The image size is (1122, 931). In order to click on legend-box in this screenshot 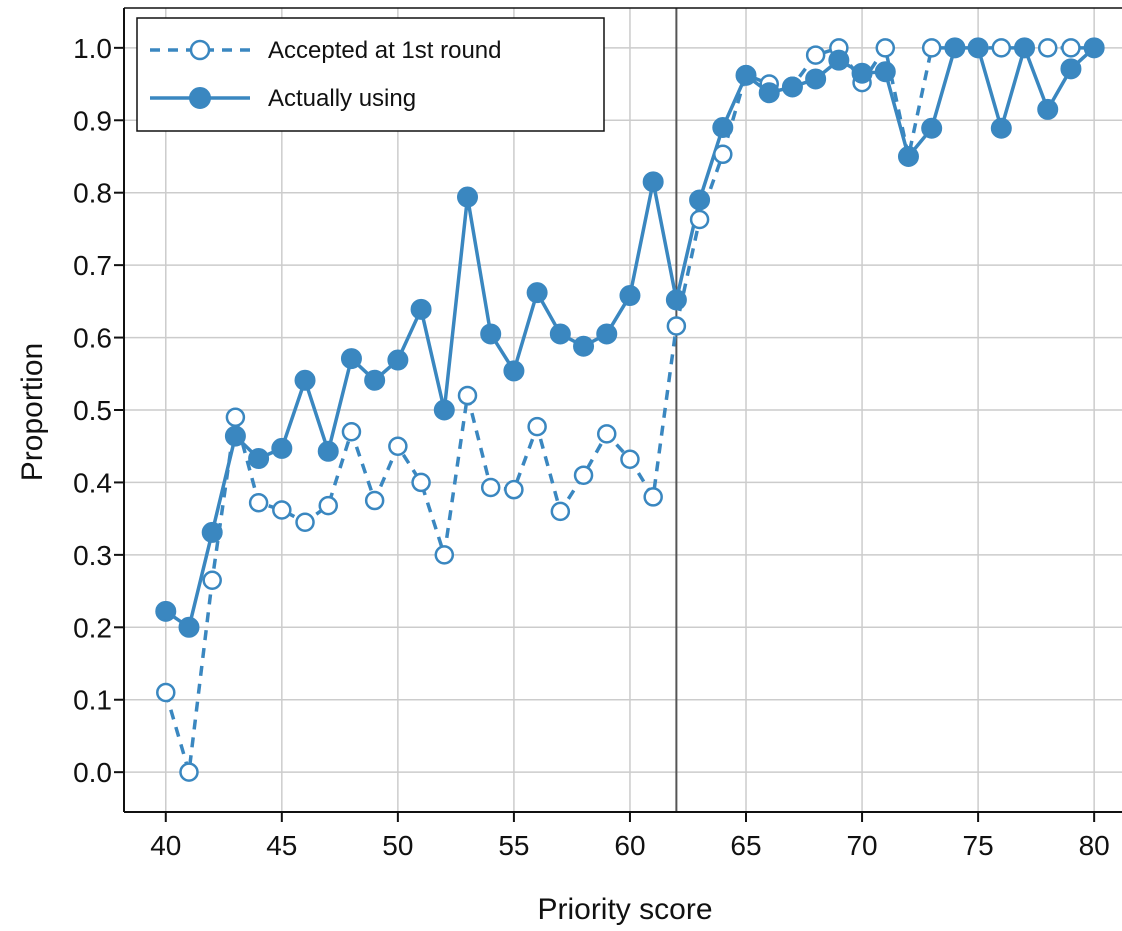, I will do `click(370, 74)`.